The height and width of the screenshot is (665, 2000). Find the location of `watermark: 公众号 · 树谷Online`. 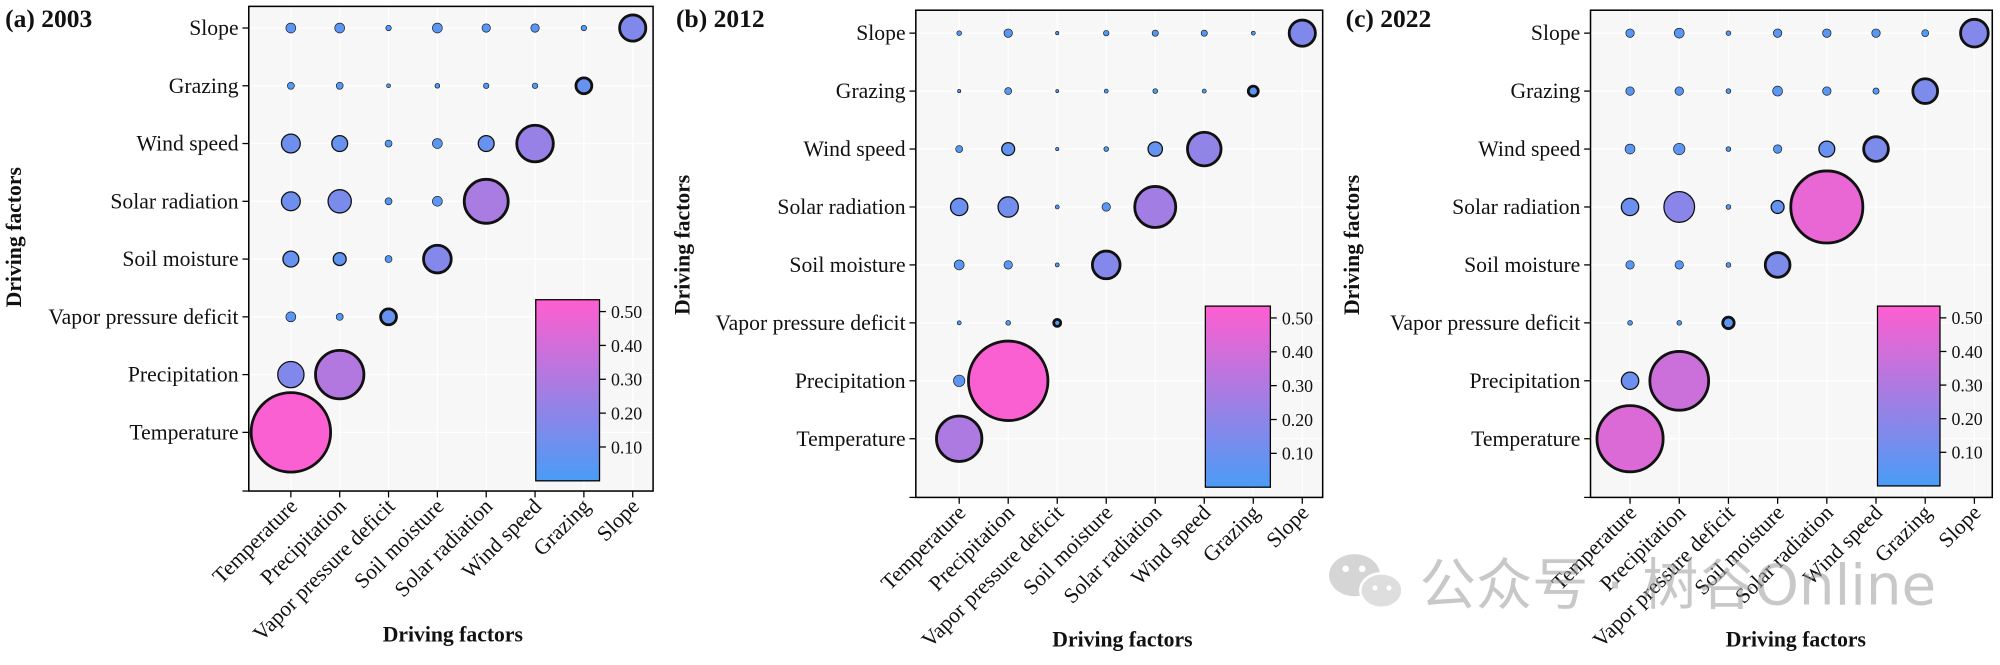

watermark: 公众号 · 树谷Online is located at coordinates (1632, 586).